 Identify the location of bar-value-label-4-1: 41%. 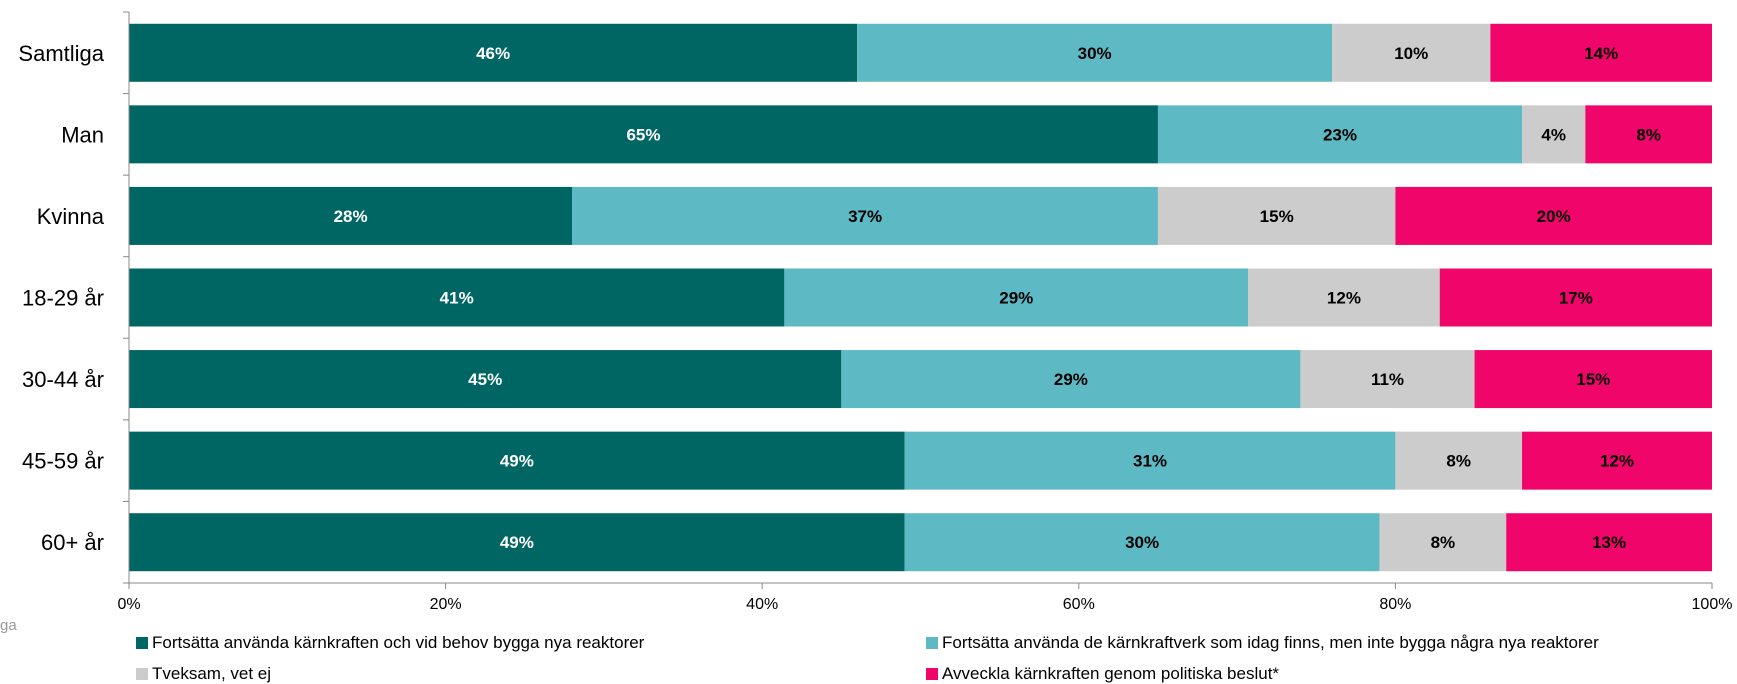
(457, 298).